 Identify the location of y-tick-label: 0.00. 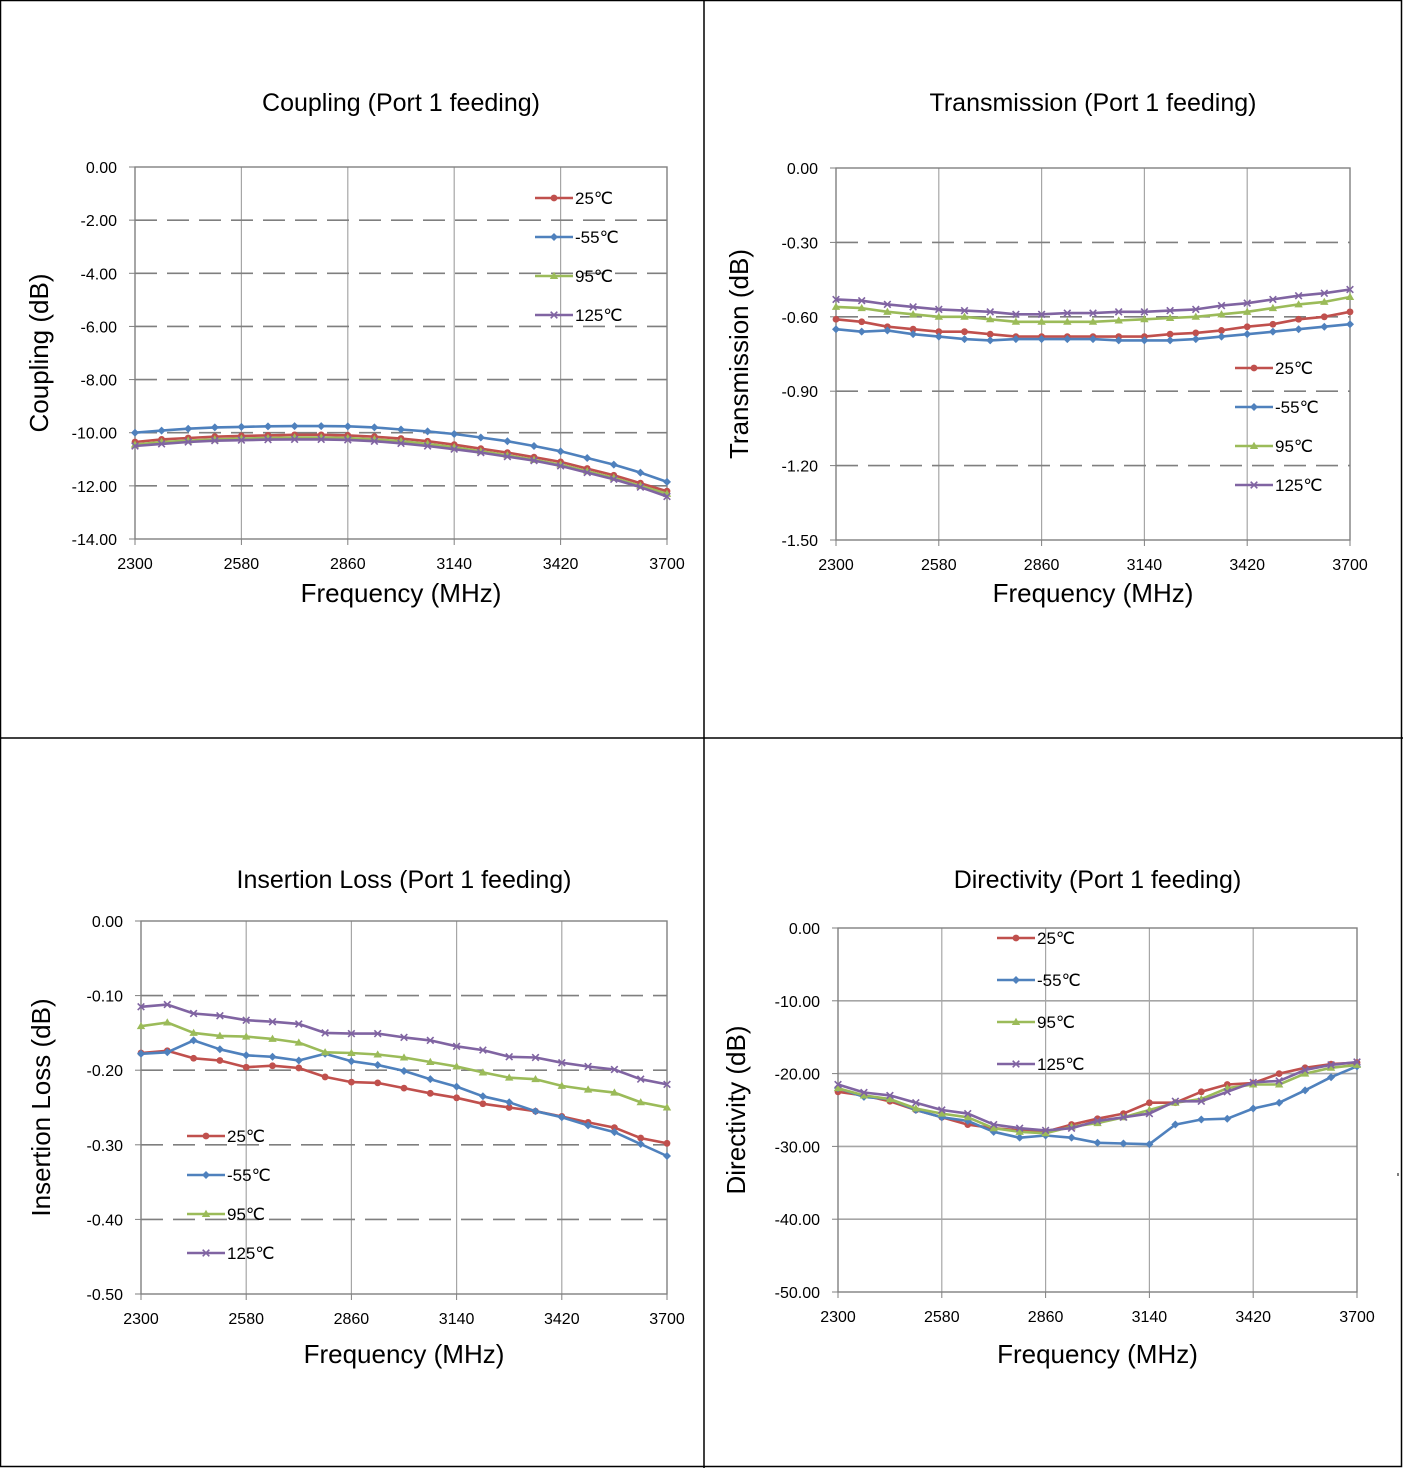
(107, 922).